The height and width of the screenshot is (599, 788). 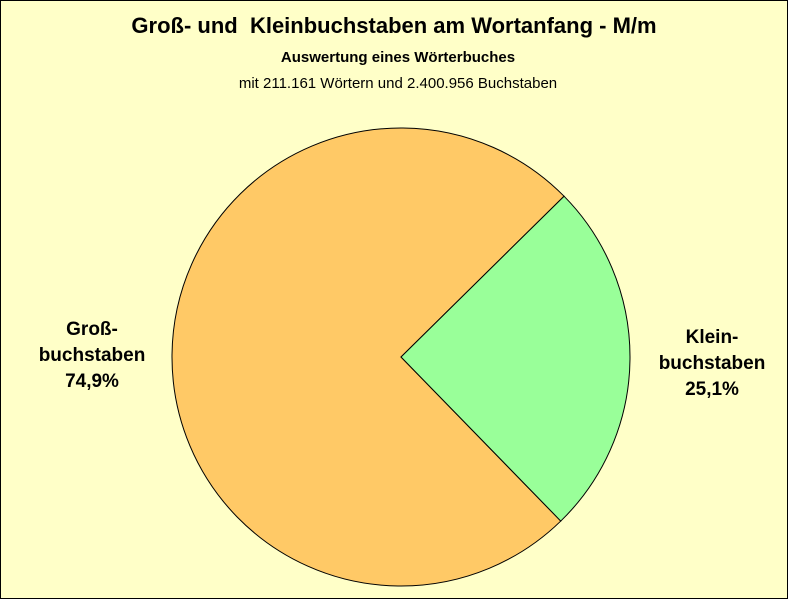 What do you see at coordinates (92, 381) in the screenshot?
I see `value-label: 74,9%` at bounding box center [92, 381].